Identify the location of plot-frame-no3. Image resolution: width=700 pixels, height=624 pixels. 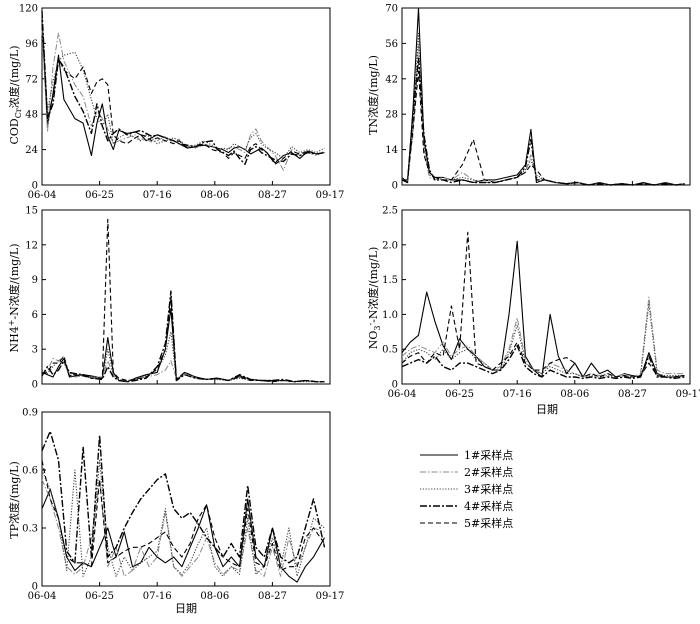
(546, 297).